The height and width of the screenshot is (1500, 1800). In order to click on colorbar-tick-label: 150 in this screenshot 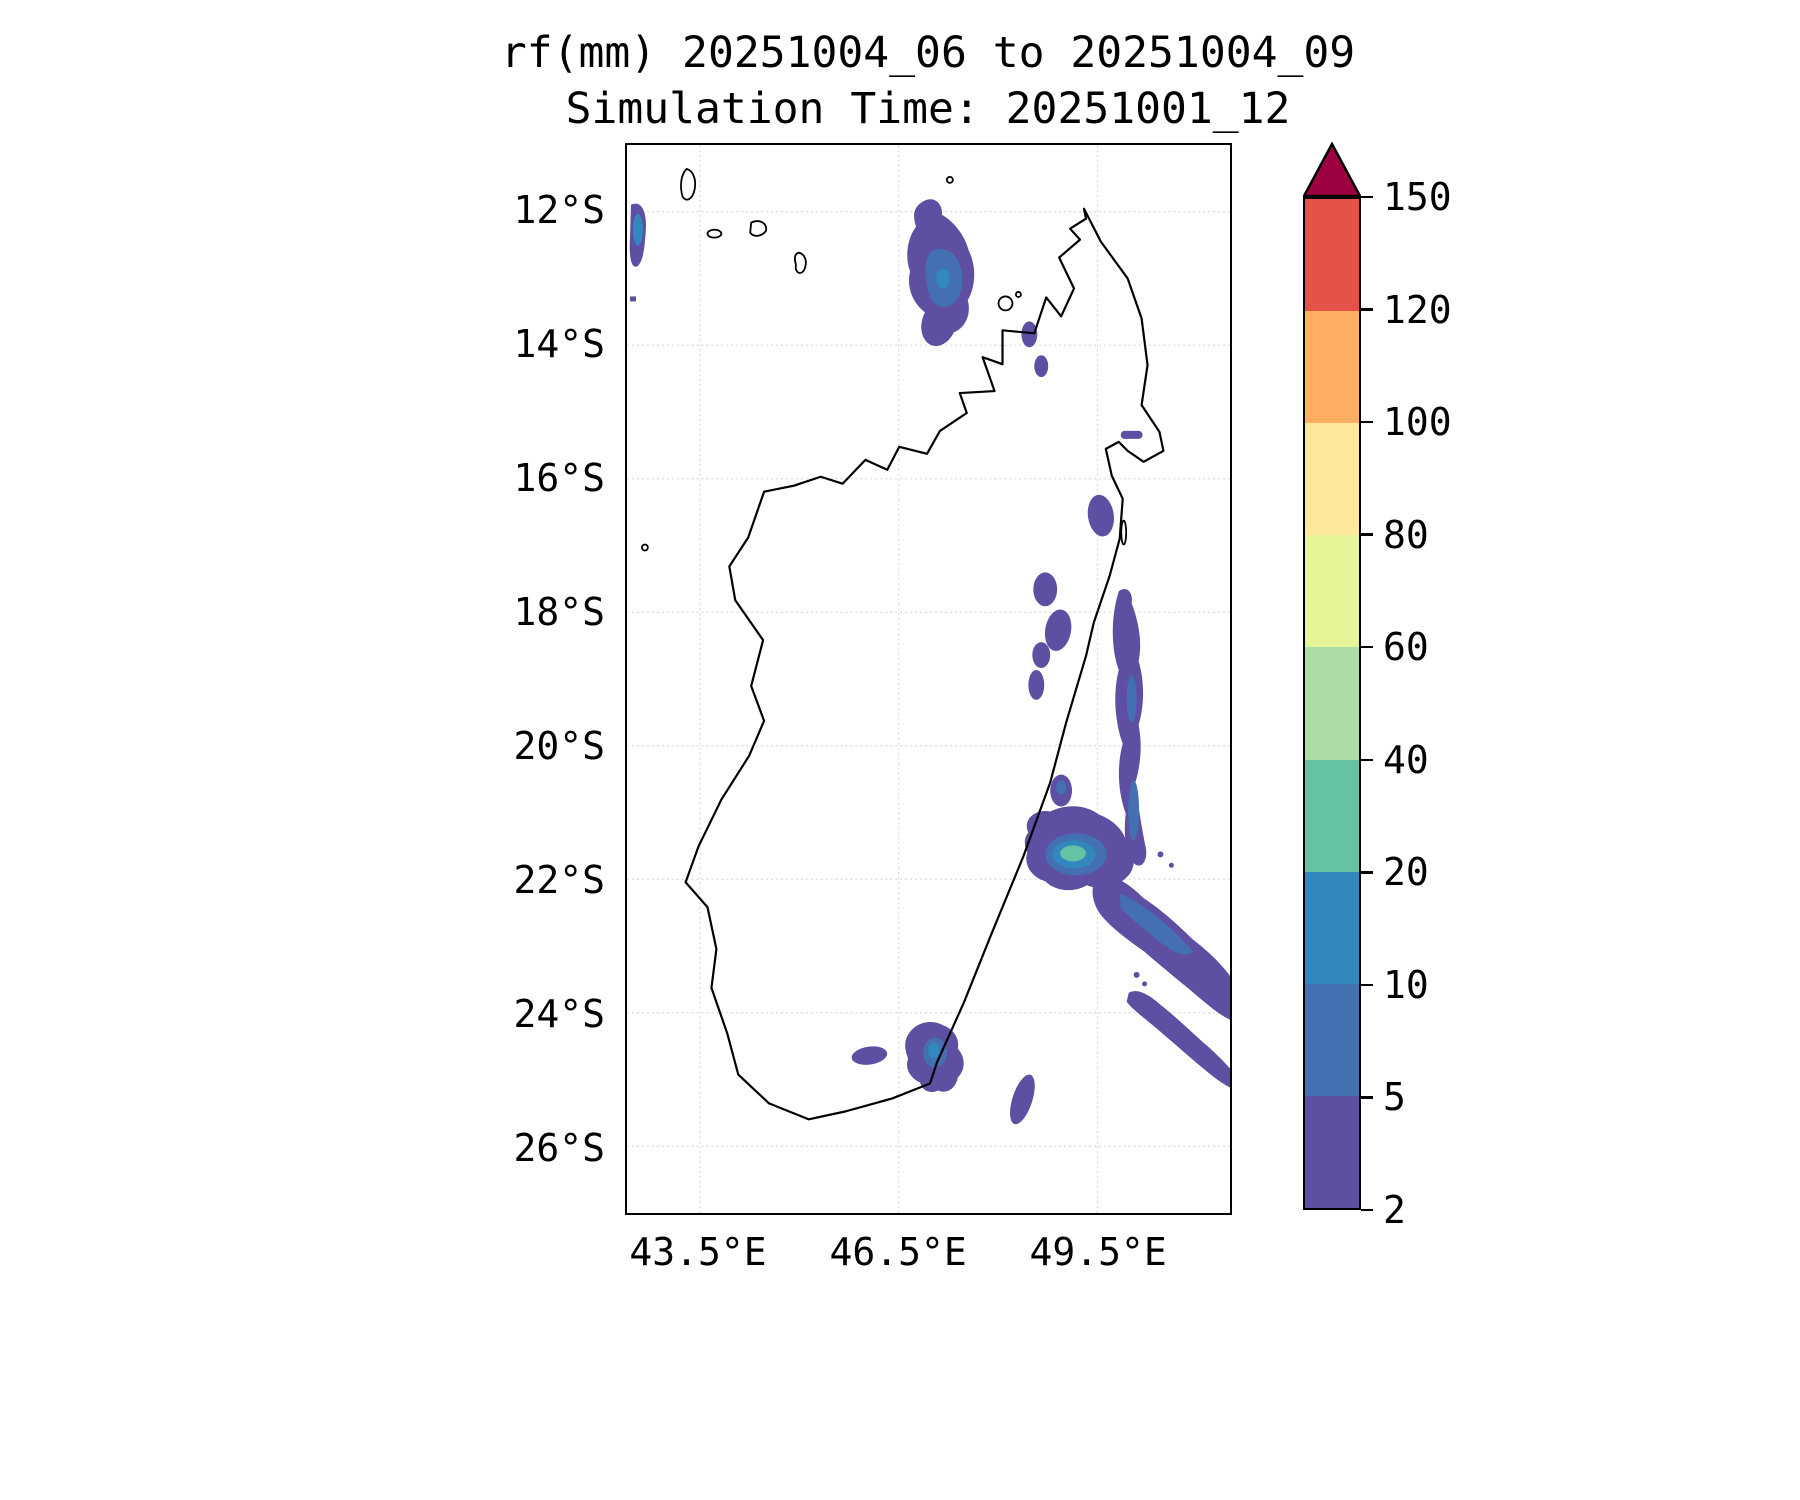, I will do `click(1417, 197)`.